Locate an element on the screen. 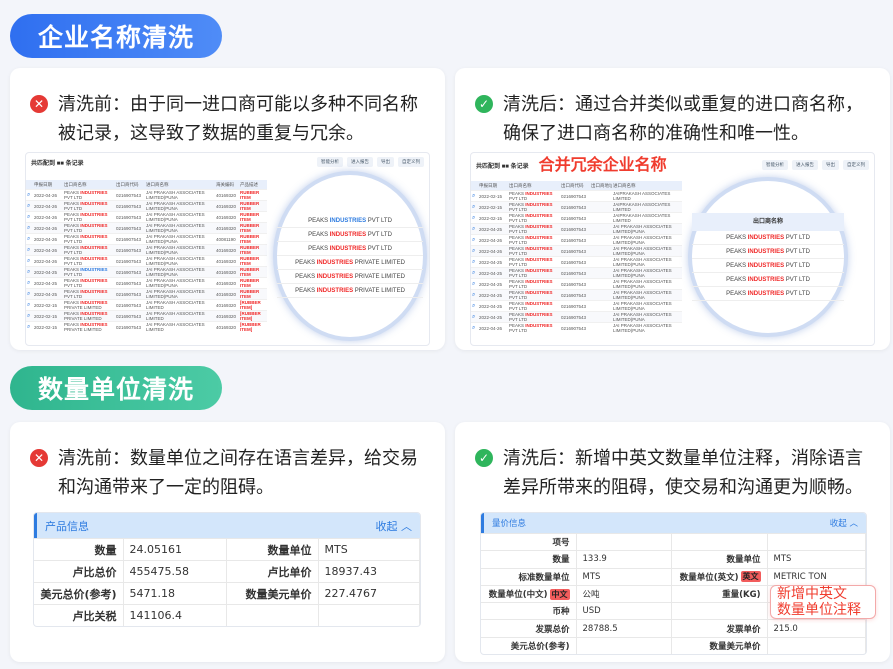  table-cell: 0216907543 is located at coordinates (575, 317).